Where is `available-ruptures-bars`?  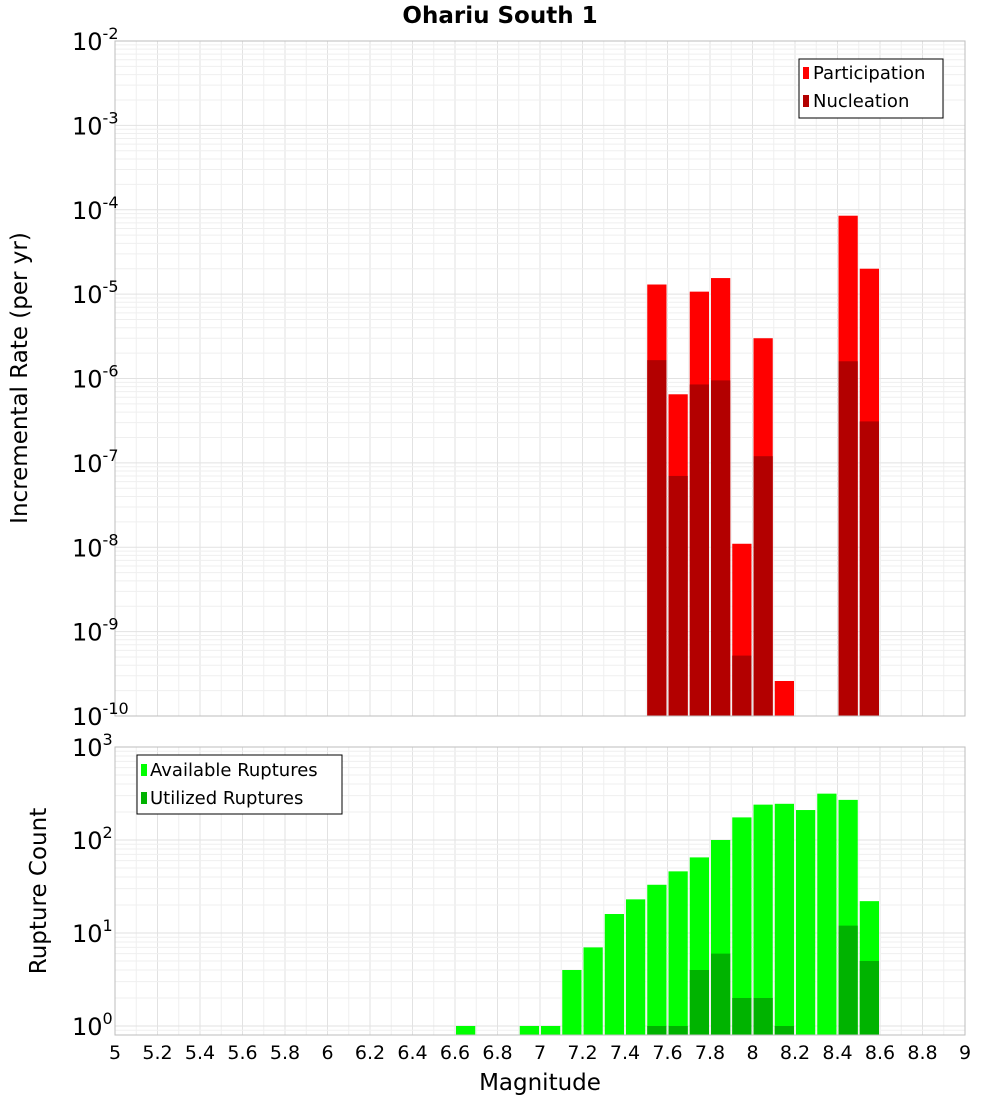 available-ruptures-bars is located at coordinates (667, 914).